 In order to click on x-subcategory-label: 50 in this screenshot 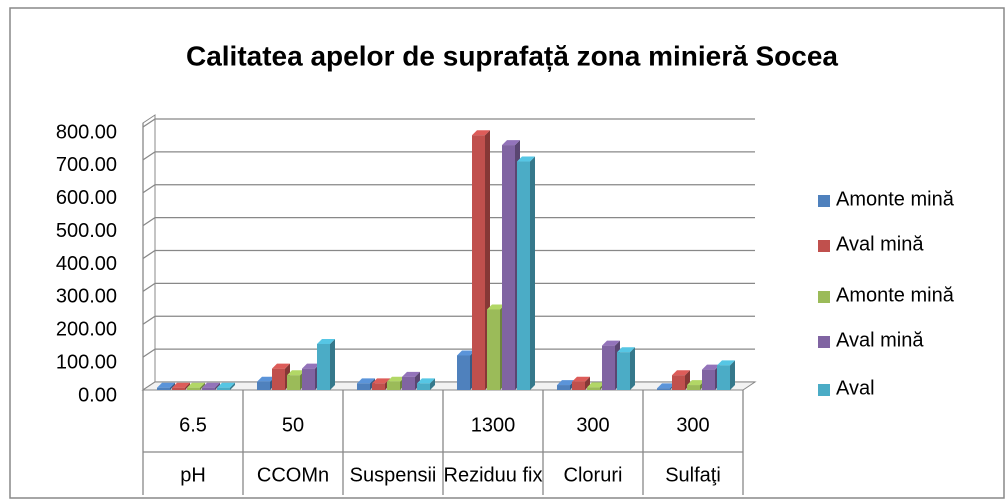, I will do `click(293, 425)`.